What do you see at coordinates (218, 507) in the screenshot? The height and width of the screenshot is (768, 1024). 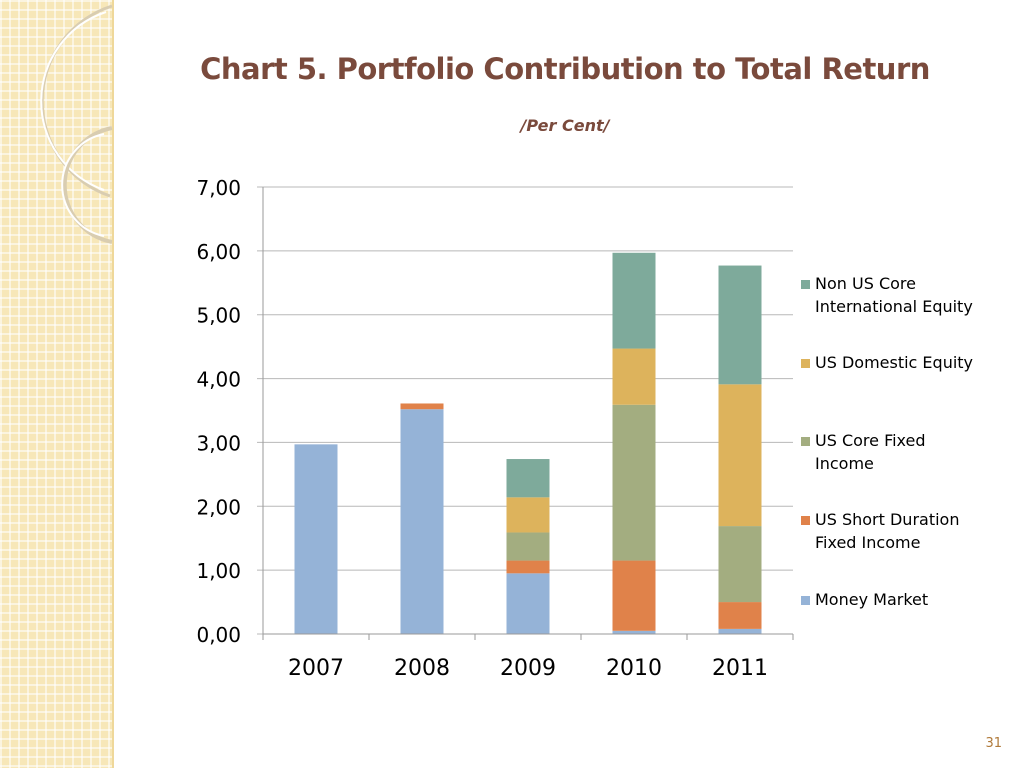 I see `y-tick-label: 2,00` at bounding box center [218, 507].